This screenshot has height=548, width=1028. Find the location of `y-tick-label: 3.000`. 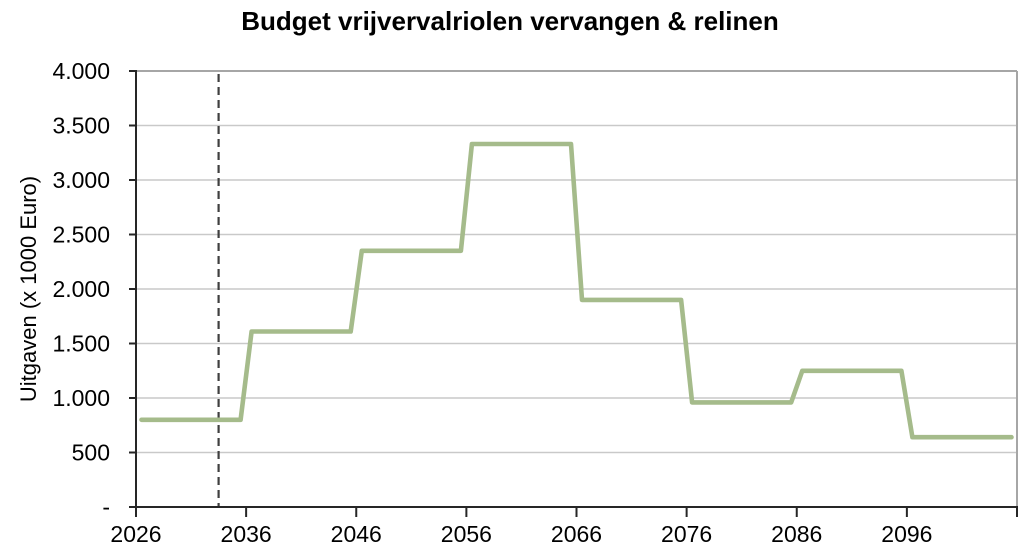

y-tick-label: 3.000 is located at coordinates (81, 180).